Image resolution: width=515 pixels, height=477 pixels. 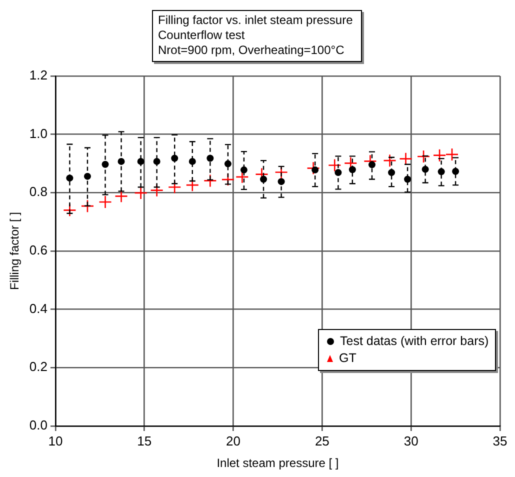 What do you see at coordinates (38, 133) in the screenshot?
I see `y-tick-label: 1.0` at bounding box center [38, 133].